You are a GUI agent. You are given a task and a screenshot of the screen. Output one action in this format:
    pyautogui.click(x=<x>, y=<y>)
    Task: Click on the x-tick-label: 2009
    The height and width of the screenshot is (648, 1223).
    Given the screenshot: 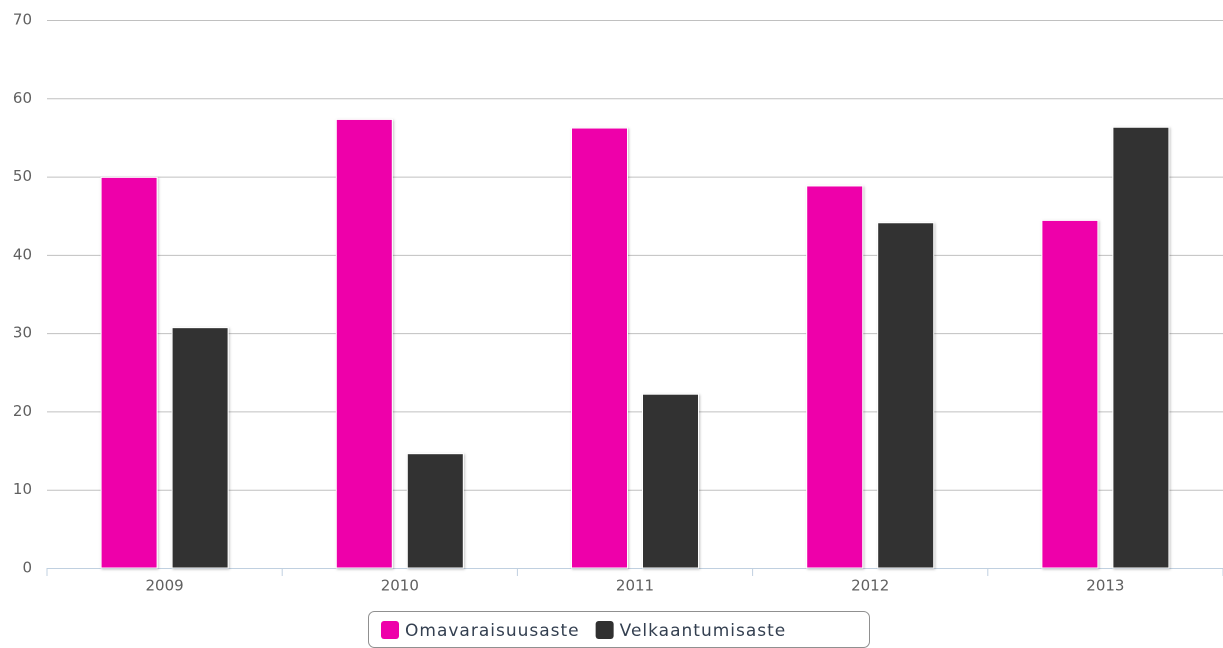 What is the action you would take?
    pyautogui.click(x=165, y=586)
    